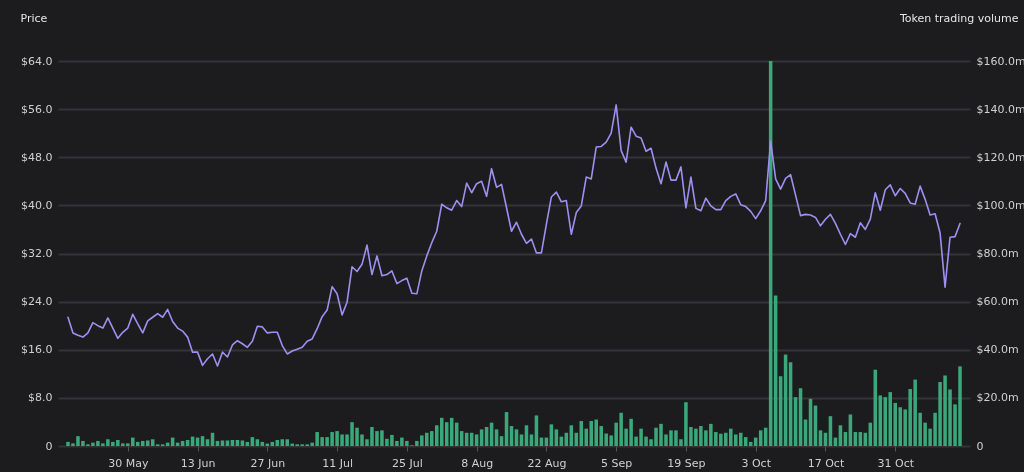 This screenshot has height=472, width=1024. Describe the element at coordinates (37, 253) in the screenshot. I see `y-tick-label: $32.0` at that location.